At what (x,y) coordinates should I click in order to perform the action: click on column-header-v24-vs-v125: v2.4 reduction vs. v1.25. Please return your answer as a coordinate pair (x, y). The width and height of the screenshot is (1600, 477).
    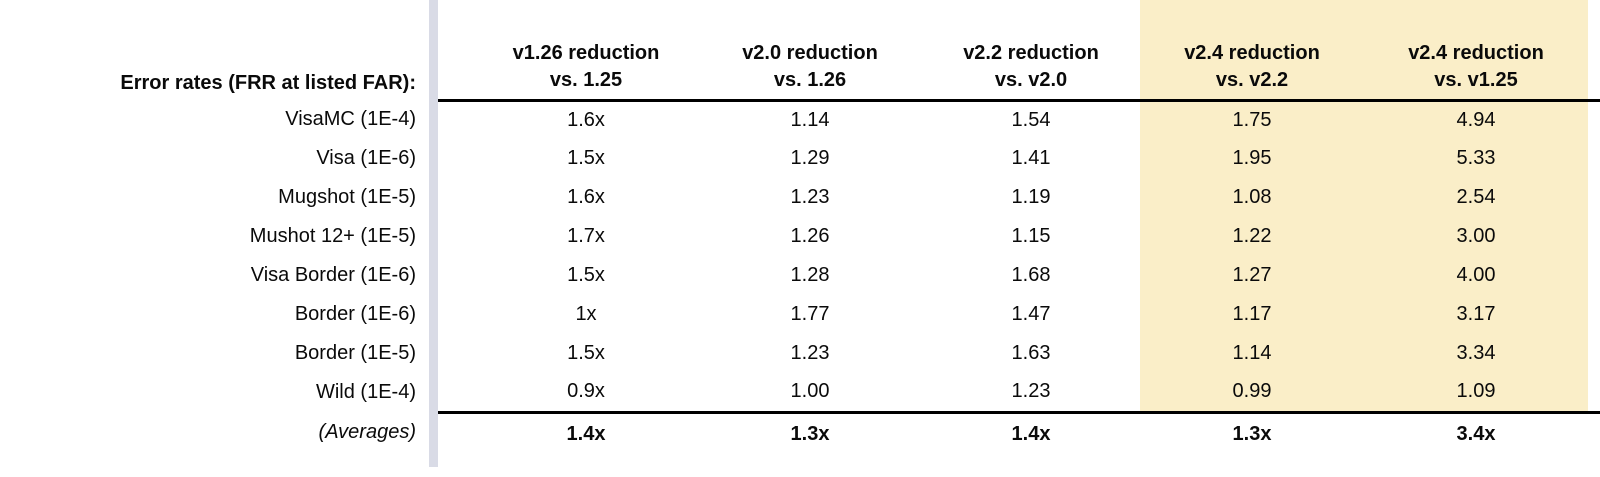
    Looking at the image, I should click on (1476, 51).